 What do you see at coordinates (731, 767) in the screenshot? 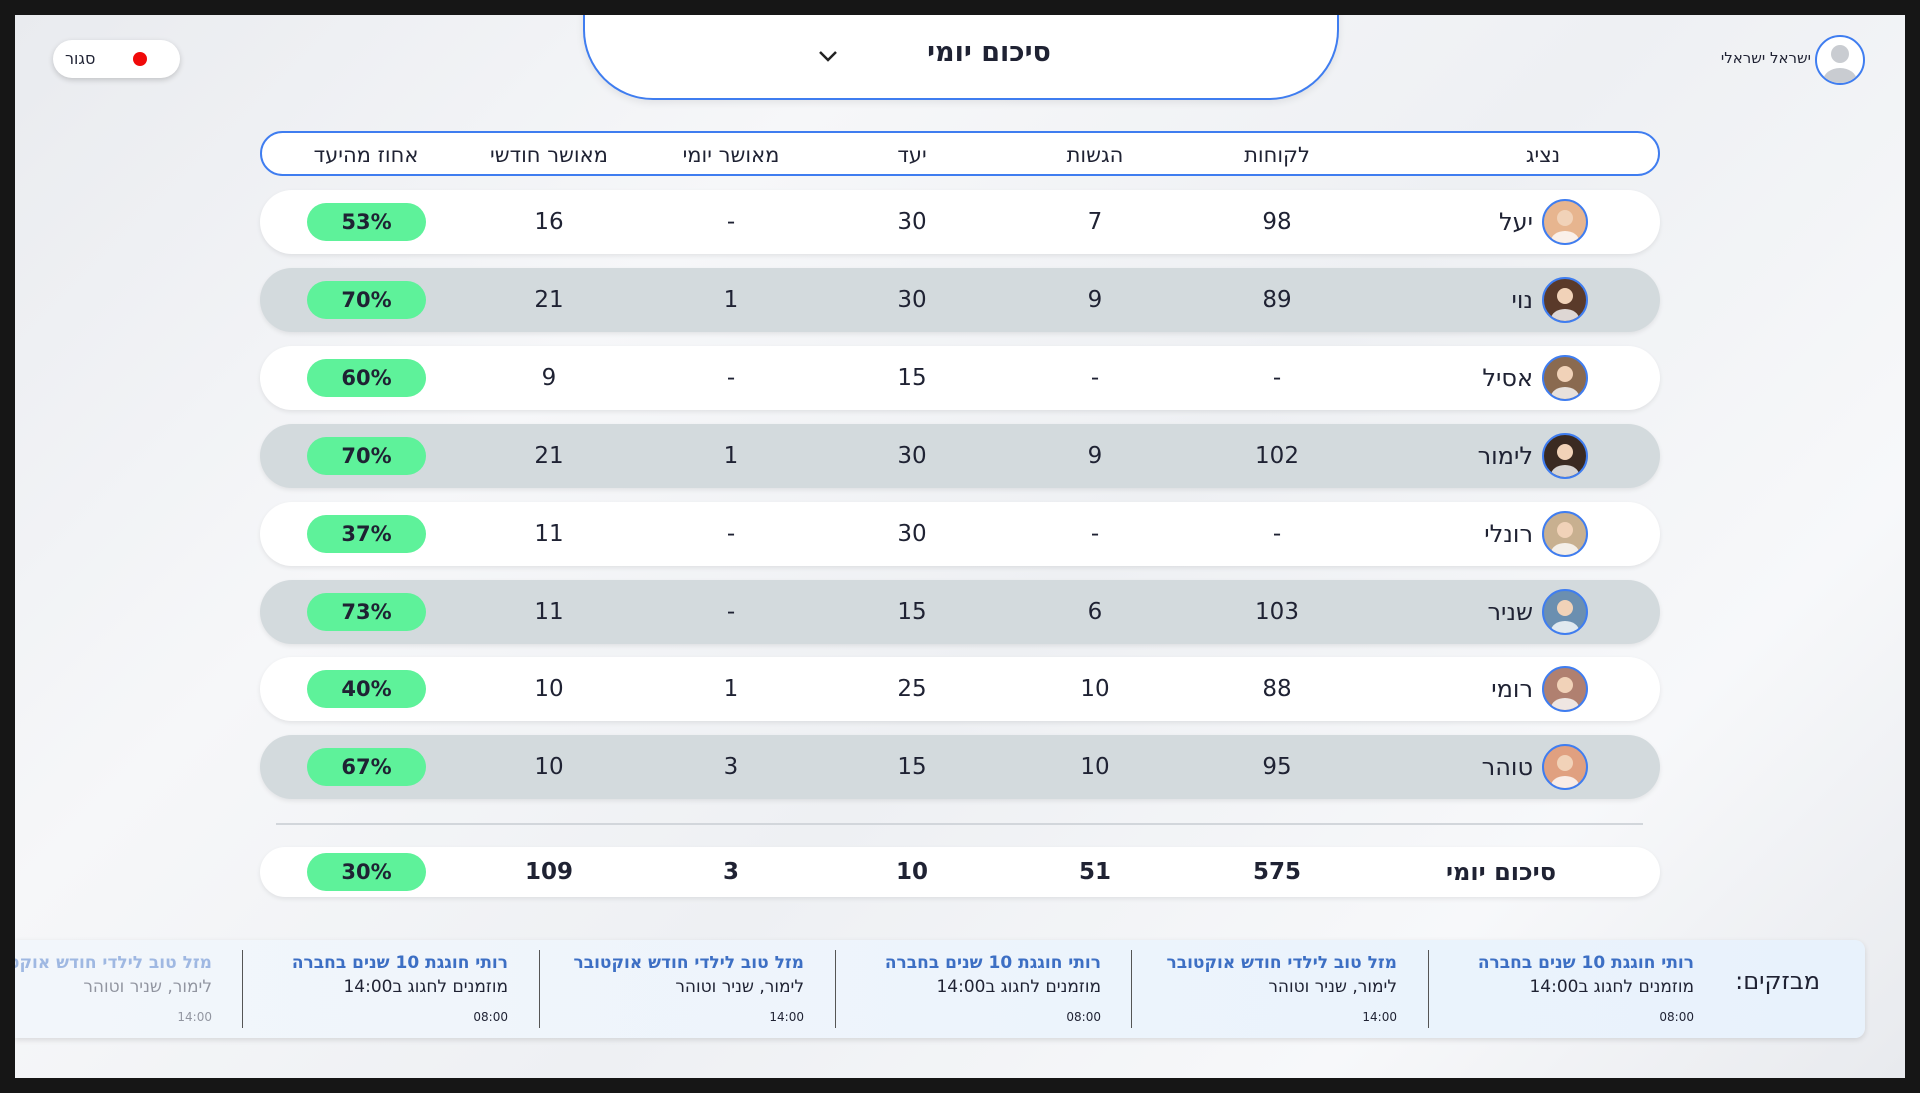
I see `table-cell: 3` at bounding box center [731, 767].